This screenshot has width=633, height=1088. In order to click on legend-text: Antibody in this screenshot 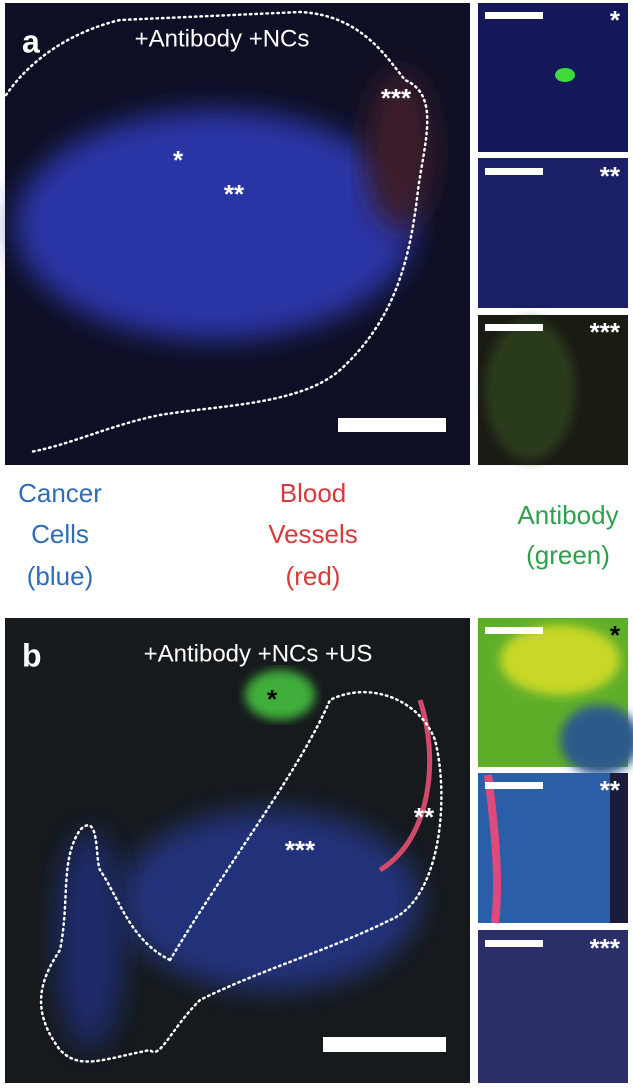, I will do `click(567, 515)`.